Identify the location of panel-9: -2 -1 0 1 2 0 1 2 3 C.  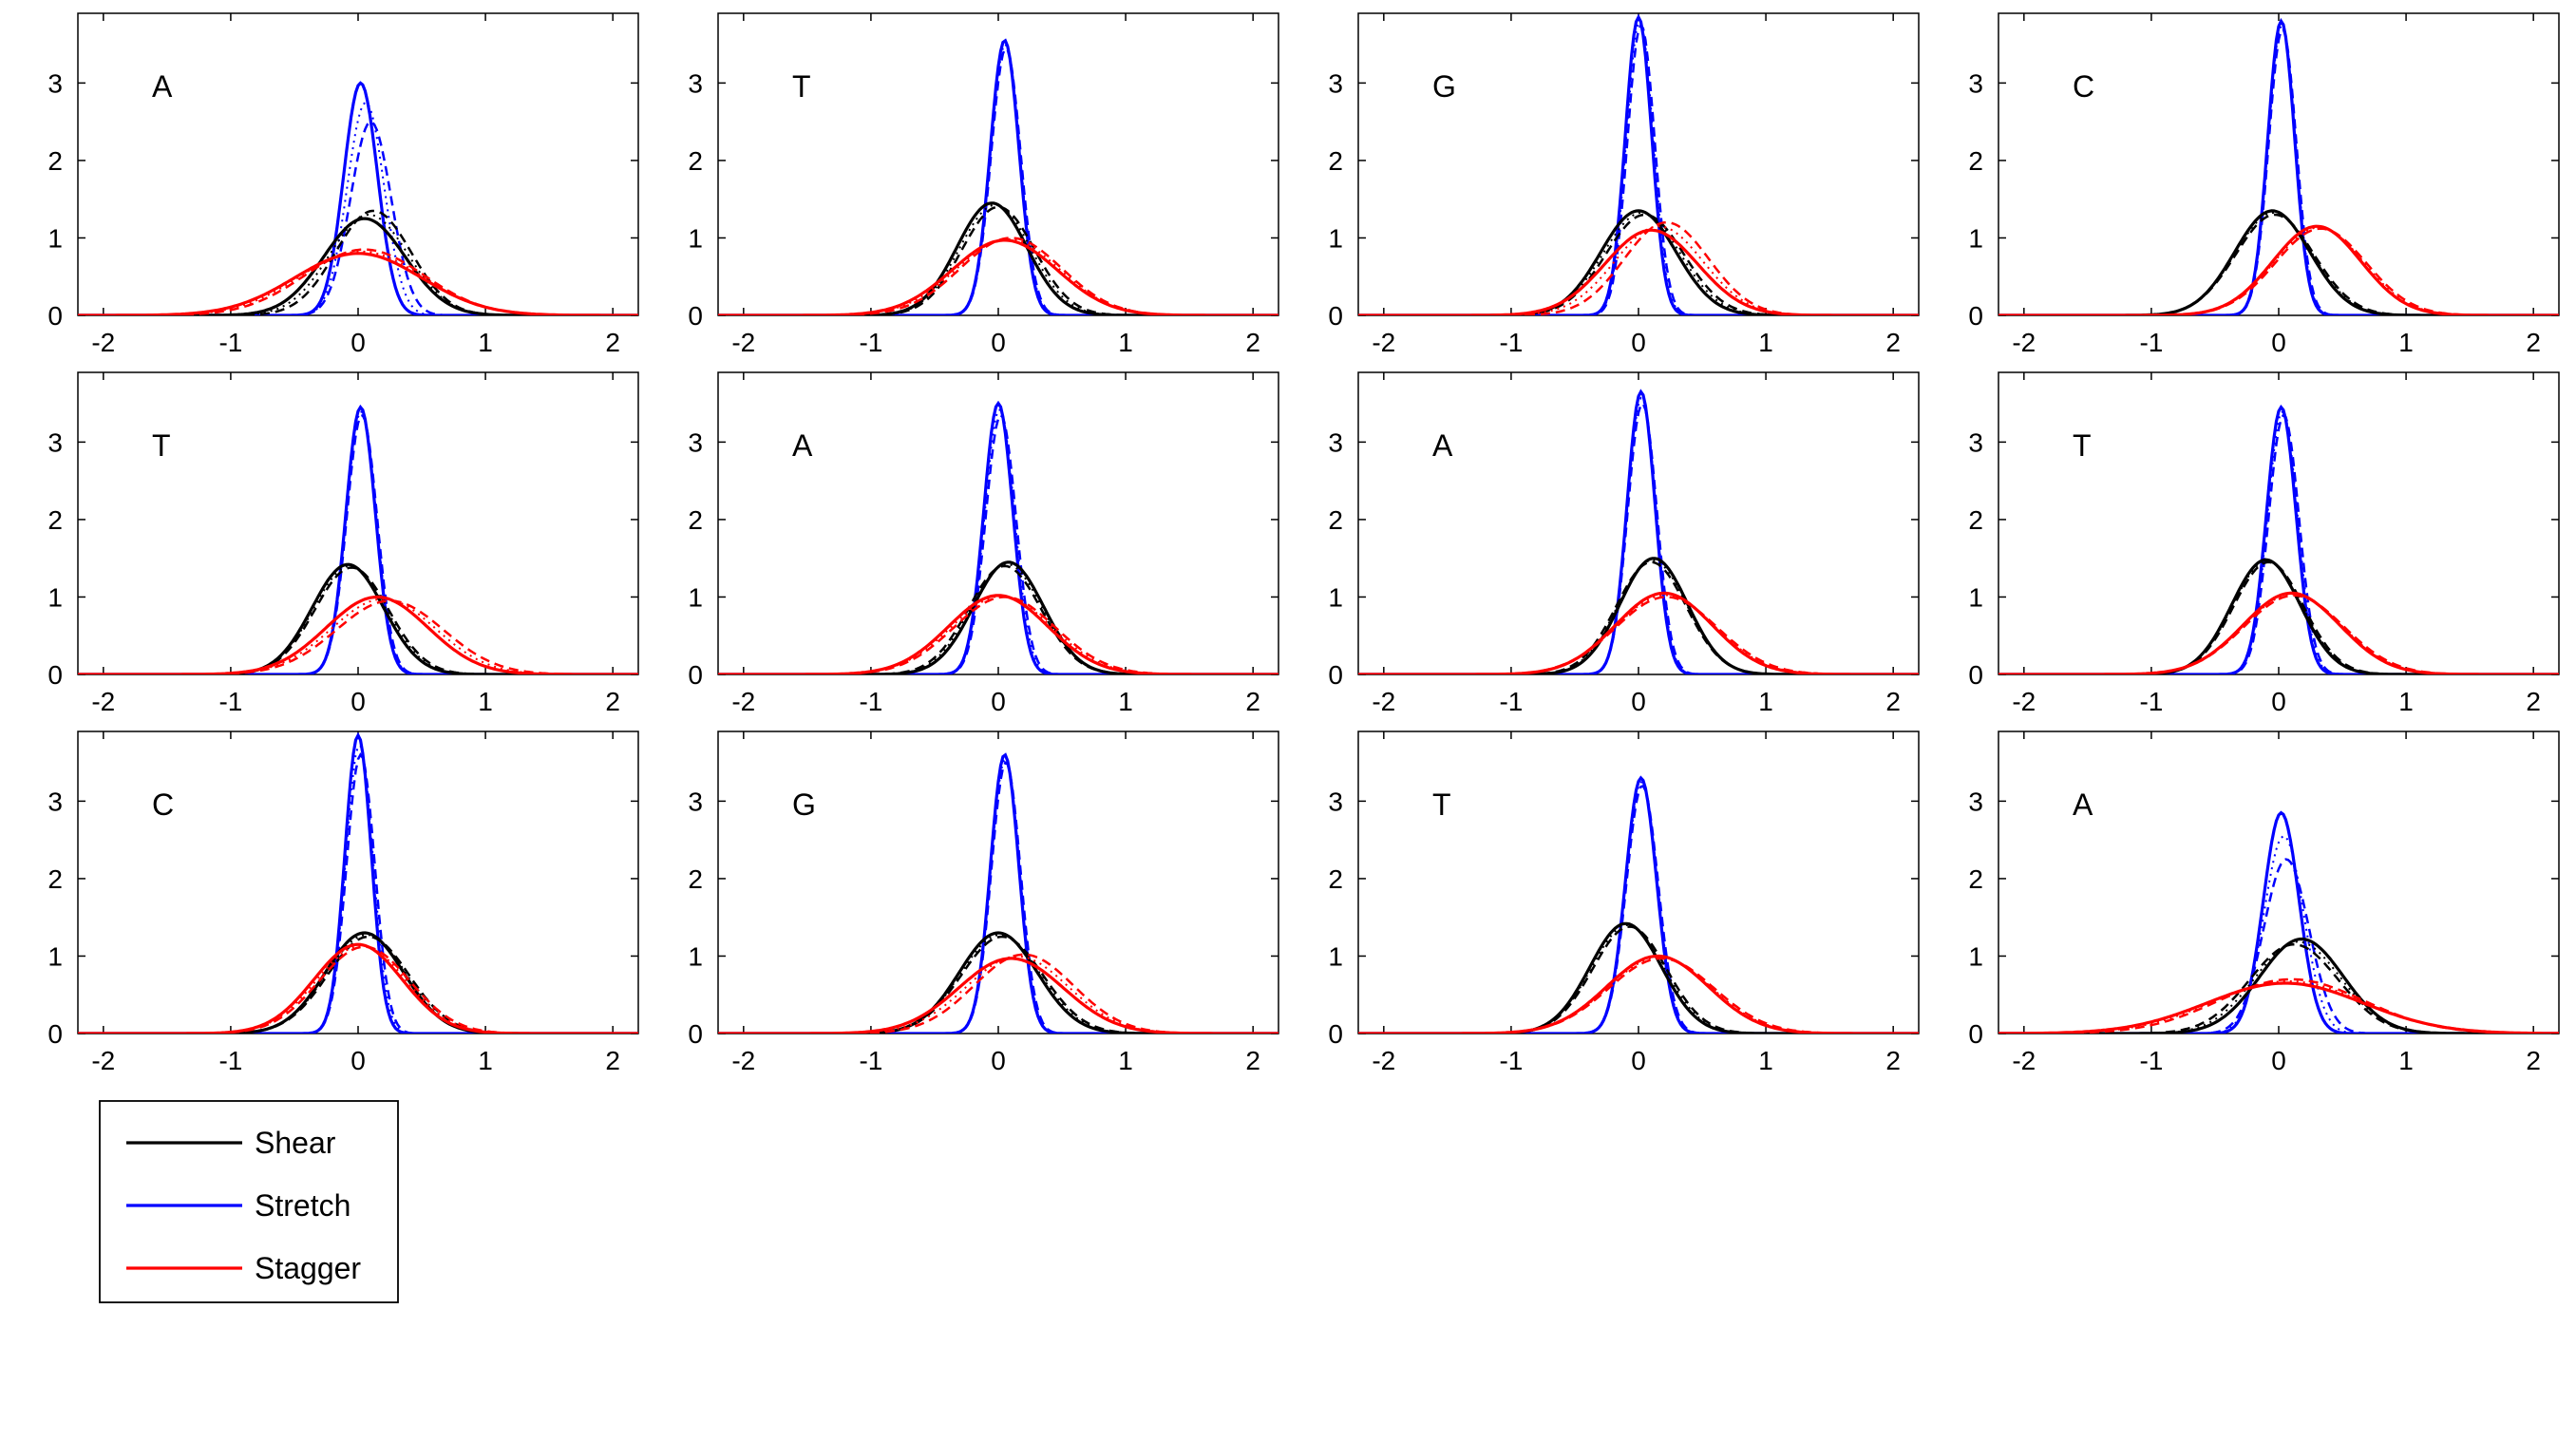
(343, 902).